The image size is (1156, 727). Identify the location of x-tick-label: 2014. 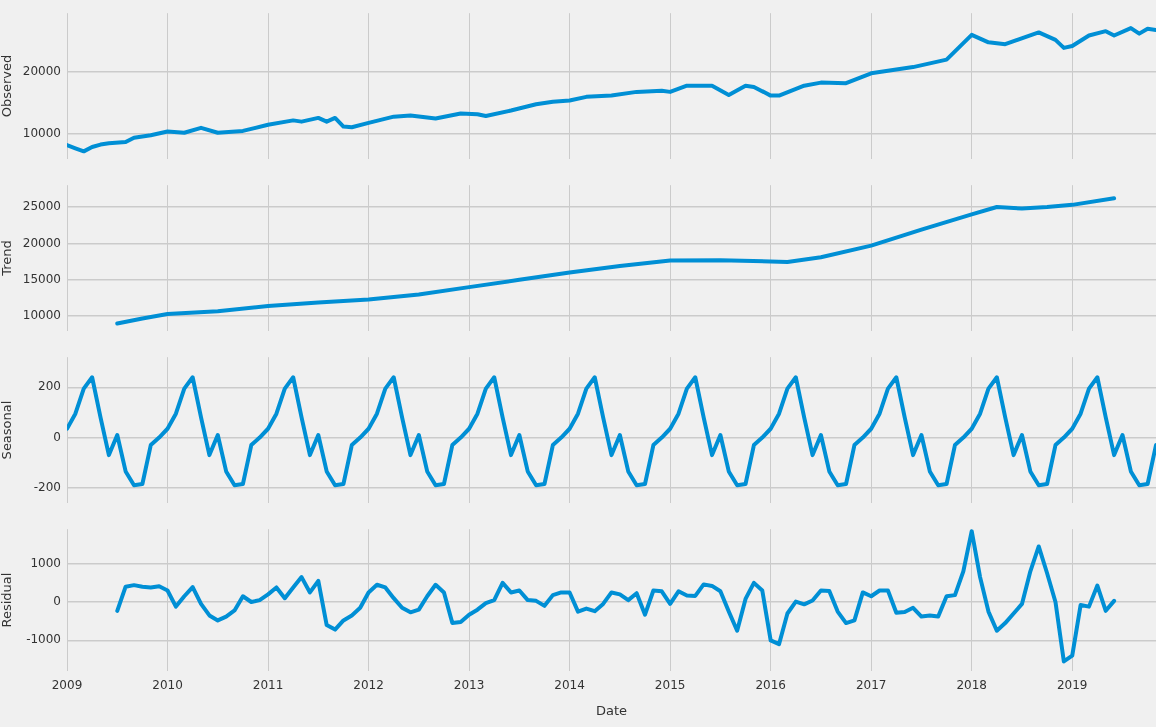
(569, 685).